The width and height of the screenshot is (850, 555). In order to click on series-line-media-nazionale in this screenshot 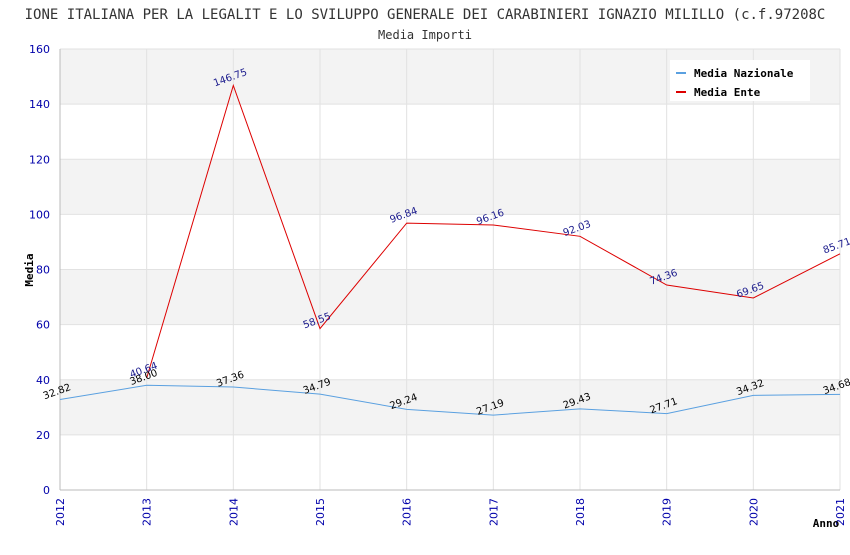, I will do `click(450, 400)`.